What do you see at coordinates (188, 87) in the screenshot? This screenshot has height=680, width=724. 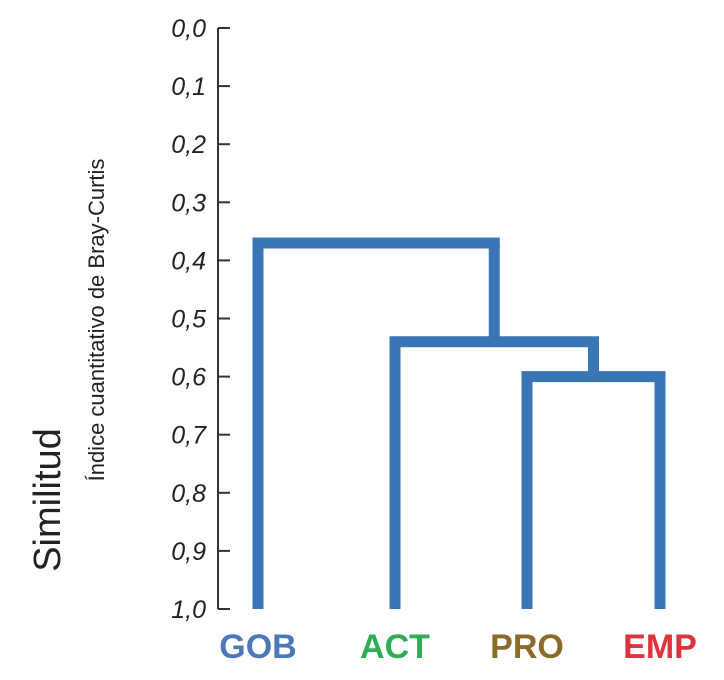 I see `y-tick-label: 0,1` at bounding box center [188, 87].